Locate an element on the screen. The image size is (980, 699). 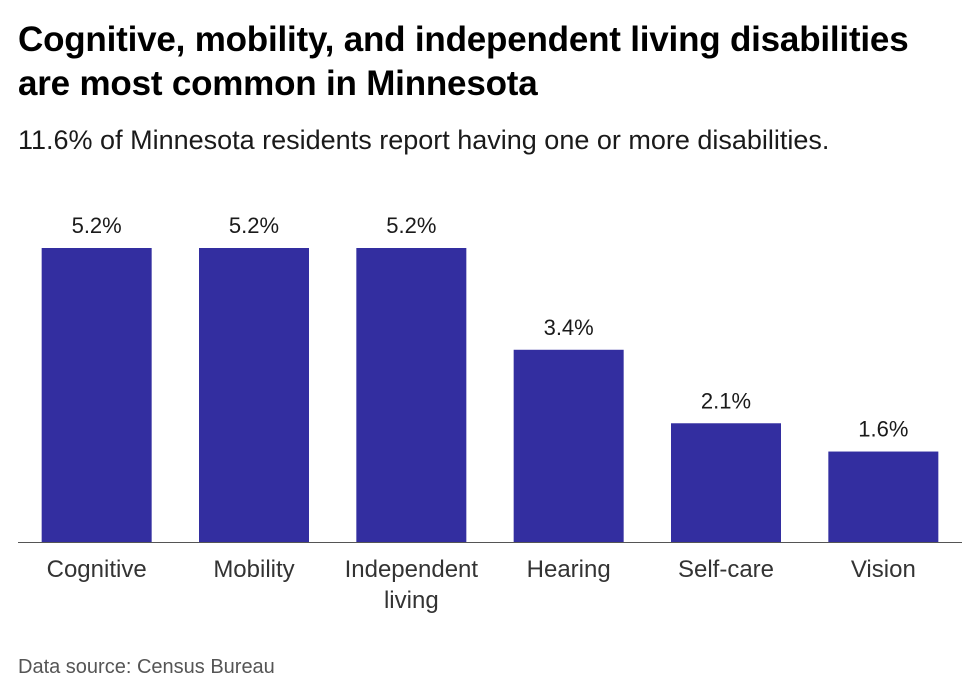
category-label: Independent living is located at coordinates (412, 585).